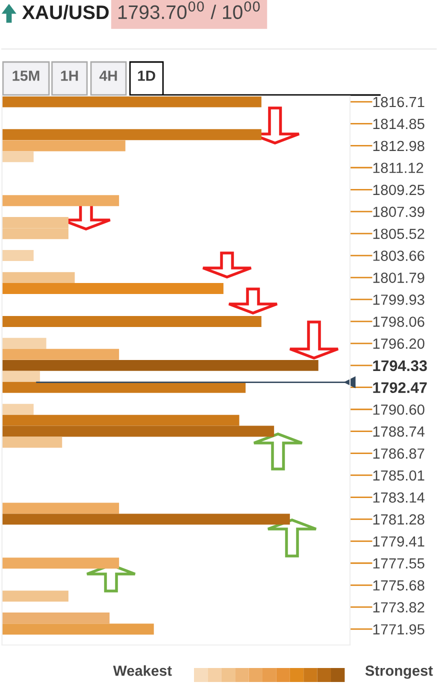  Describe the element at coordinates (398, 409) in the screenshot. I see `y-tick-label: 1790.60` at that location.